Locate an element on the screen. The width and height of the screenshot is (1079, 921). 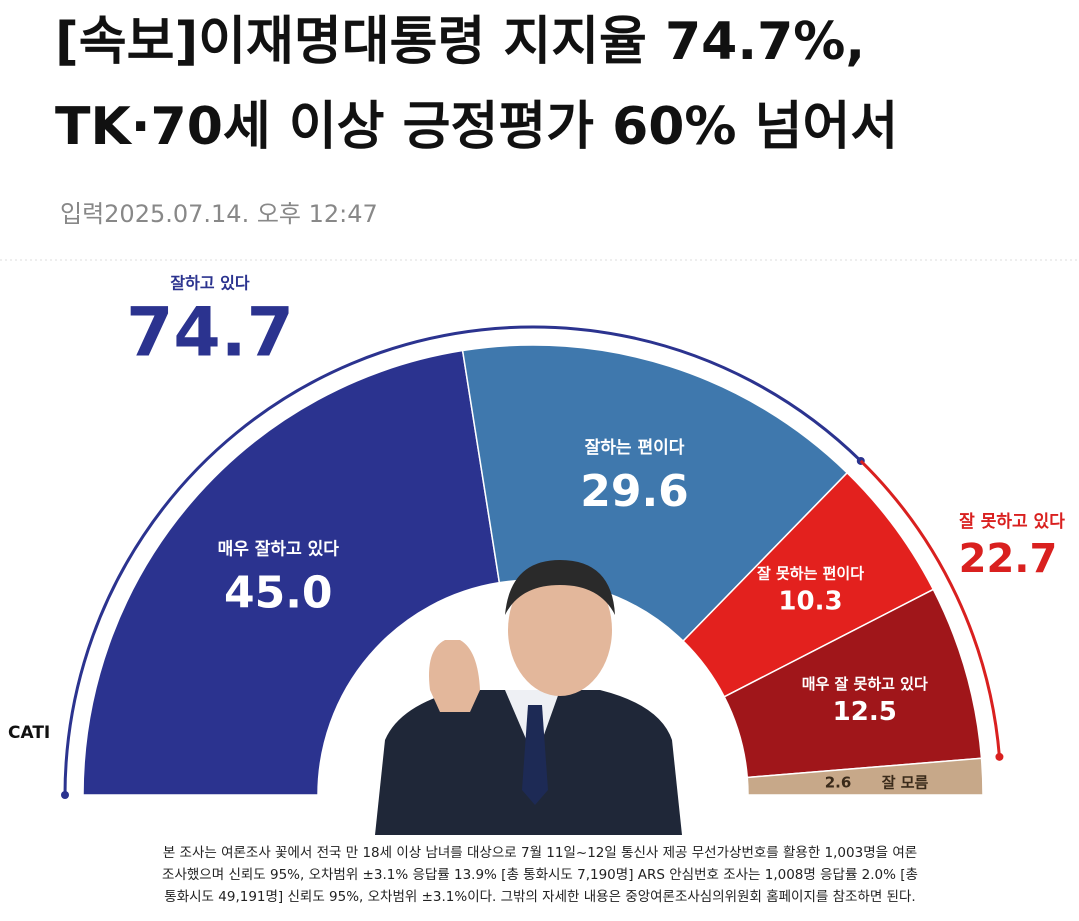
group-value: 74.7 is located at coordinates (210, 333).